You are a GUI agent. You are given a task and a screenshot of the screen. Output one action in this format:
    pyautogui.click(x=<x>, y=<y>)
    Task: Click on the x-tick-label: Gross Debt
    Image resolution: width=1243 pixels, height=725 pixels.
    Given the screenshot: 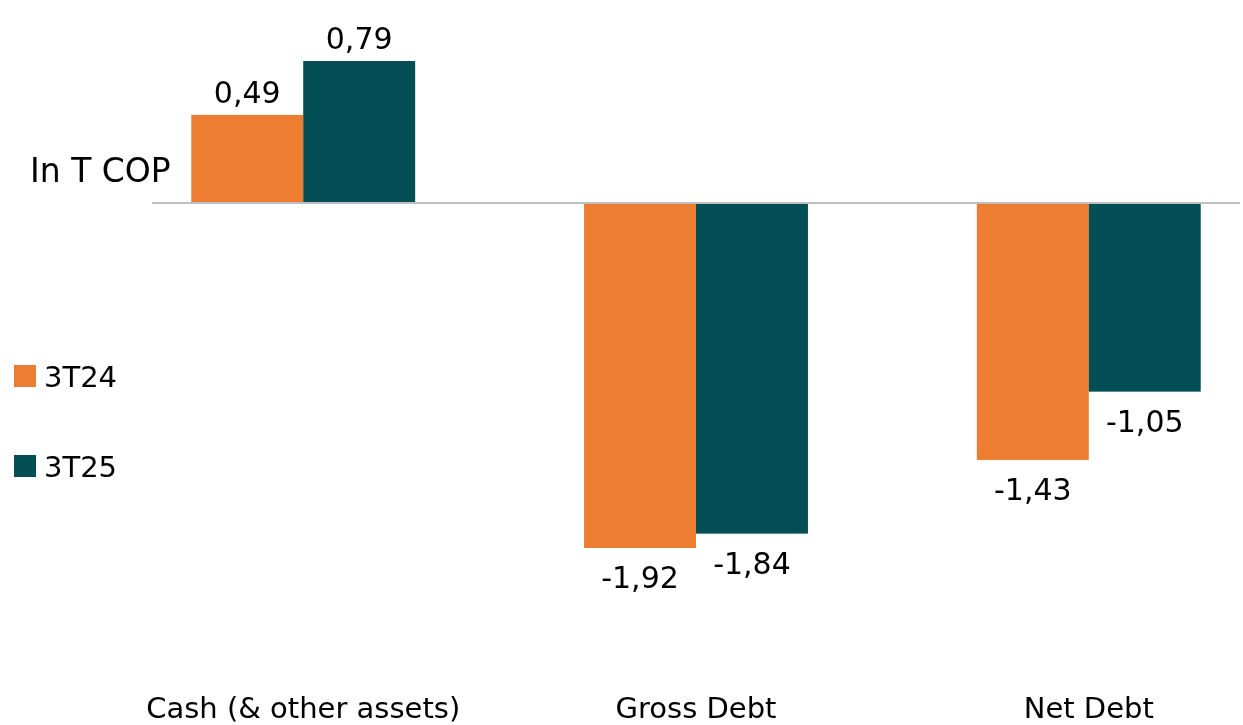 What is the action you would take?
    pyautogui.click(x=696, y=708)
    